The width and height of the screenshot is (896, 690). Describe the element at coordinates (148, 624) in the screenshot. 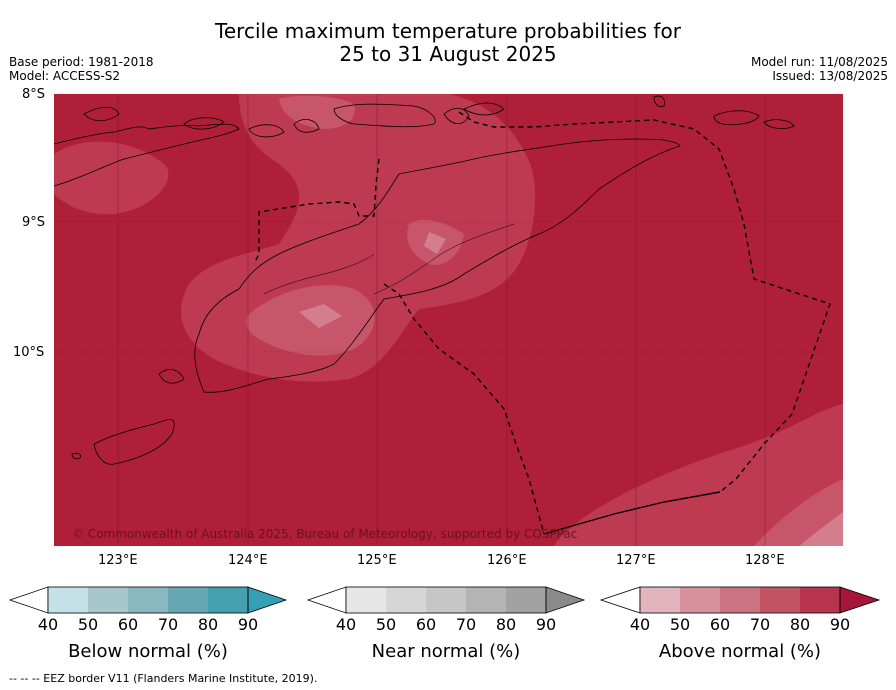

I see `colorbar-below: 40 50 60 70 80 90 Below normal (%)` at that location.